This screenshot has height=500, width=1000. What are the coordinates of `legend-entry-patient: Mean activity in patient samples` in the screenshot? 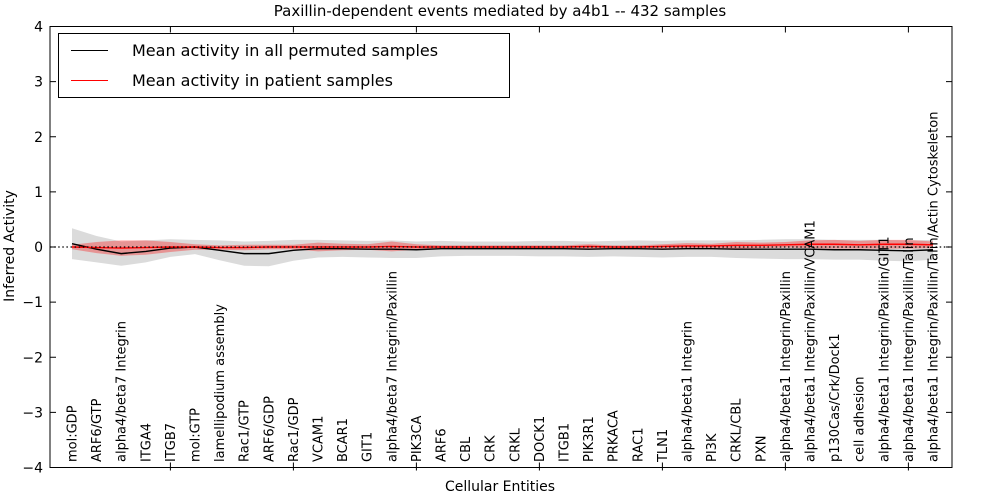 It's located at (290, 81).